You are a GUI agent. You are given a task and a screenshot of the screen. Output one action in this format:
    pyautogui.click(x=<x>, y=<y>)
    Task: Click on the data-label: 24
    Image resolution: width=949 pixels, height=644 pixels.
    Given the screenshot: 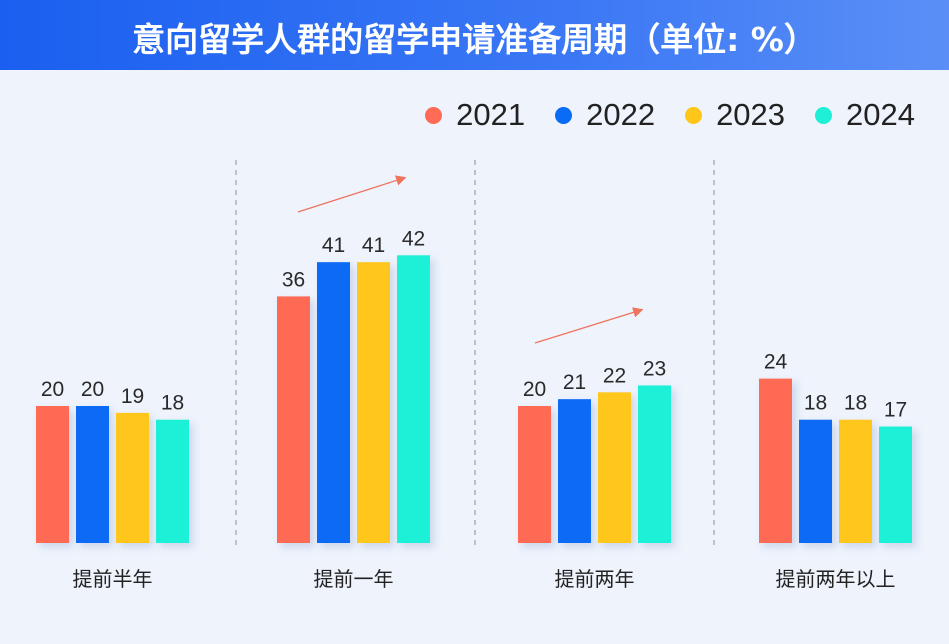 What is the action you would take?
    pyautogui.click(x=776, y=362)
    